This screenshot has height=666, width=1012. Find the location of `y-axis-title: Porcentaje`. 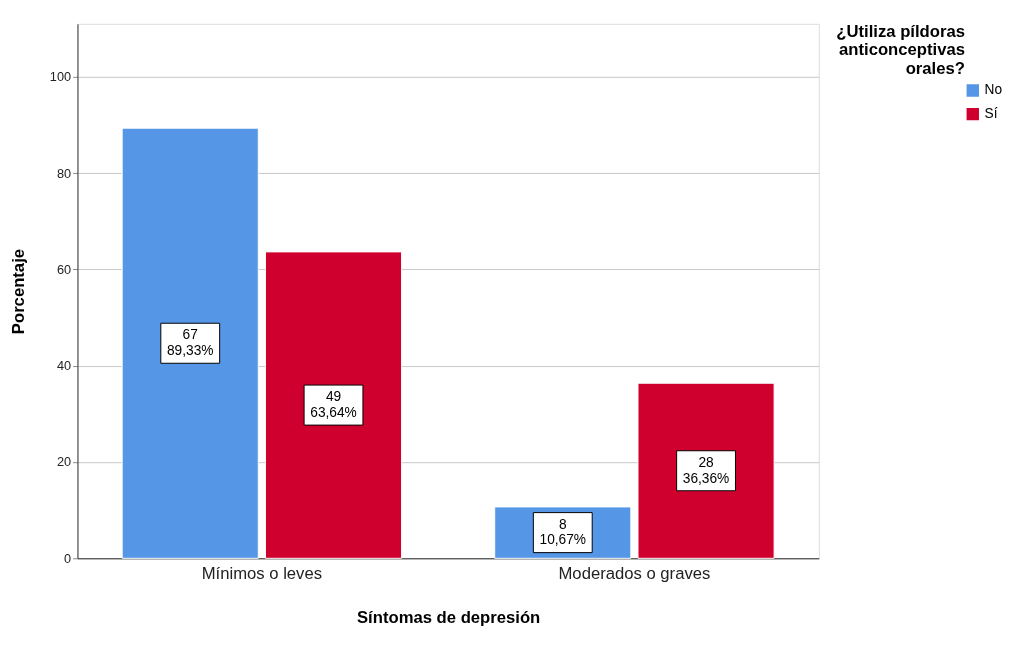

y-axis-title: Porcentaje is located at coordinates (19, 291).